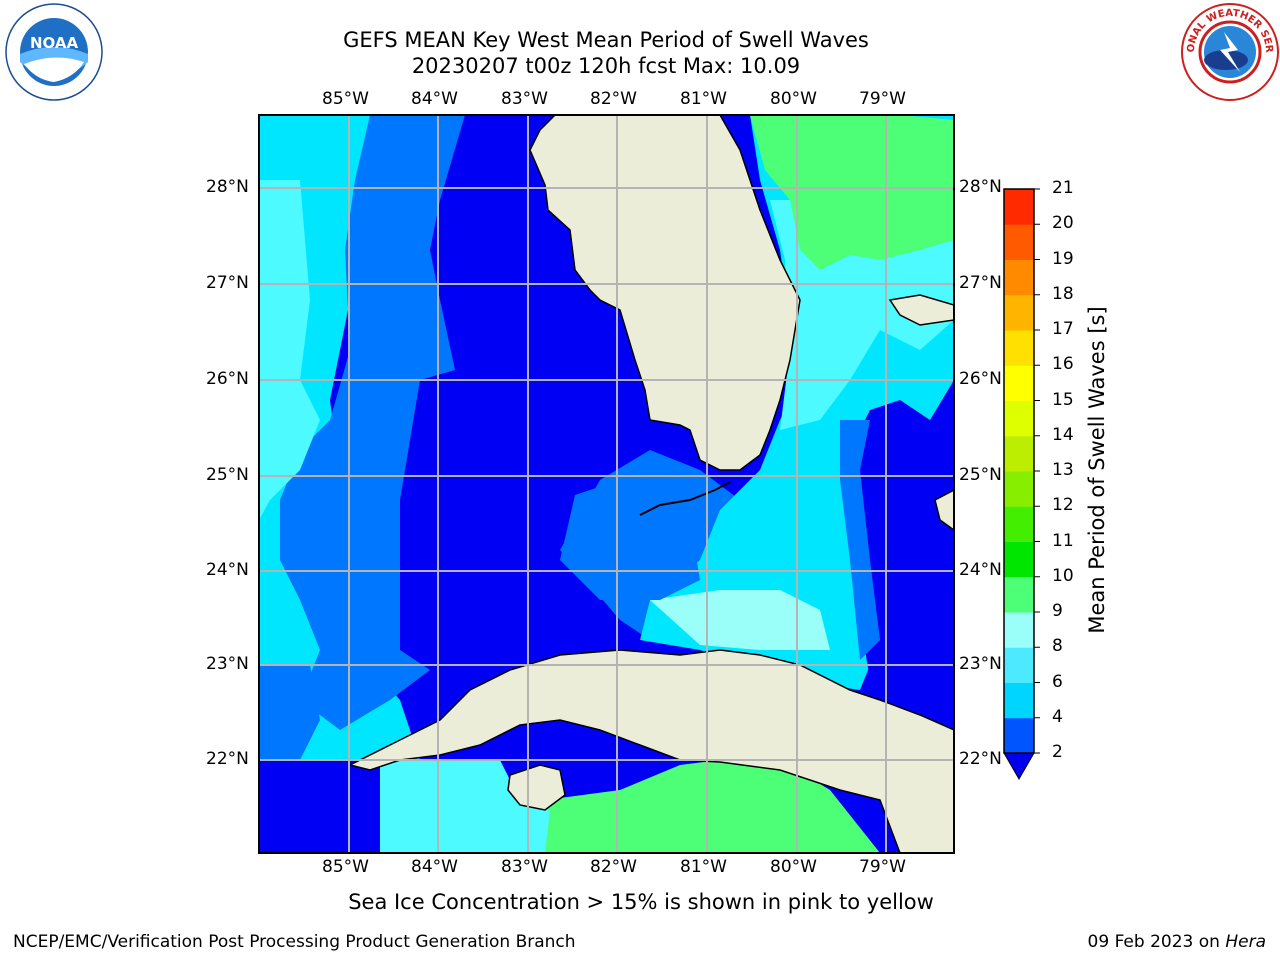 Image resolution: width=1280 pixels, height=960 pixels. What do you see at coordinates (345, 867) in the screenshot?
I see `lon-label-bottom: 85°W` at bounding box center [345, 867].